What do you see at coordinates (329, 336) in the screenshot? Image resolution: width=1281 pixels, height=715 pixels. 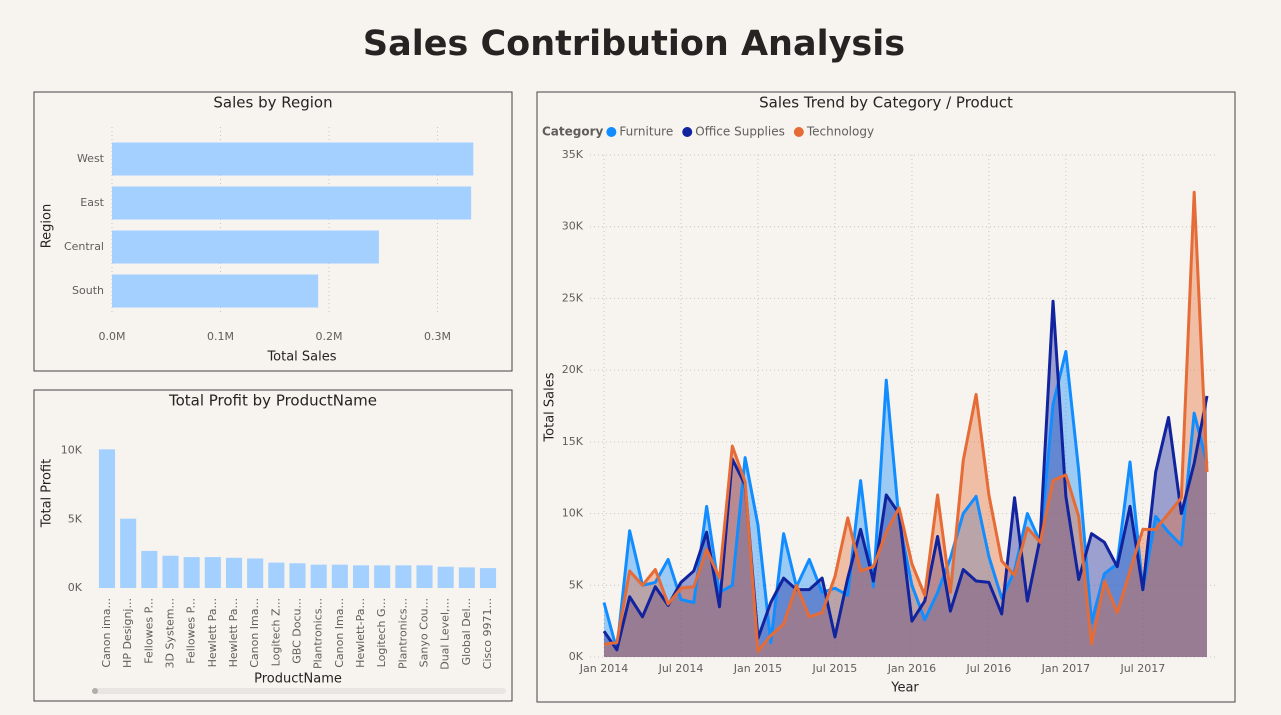 I see `x-tick-label: 0.2M` at bounding box center [329, 336].